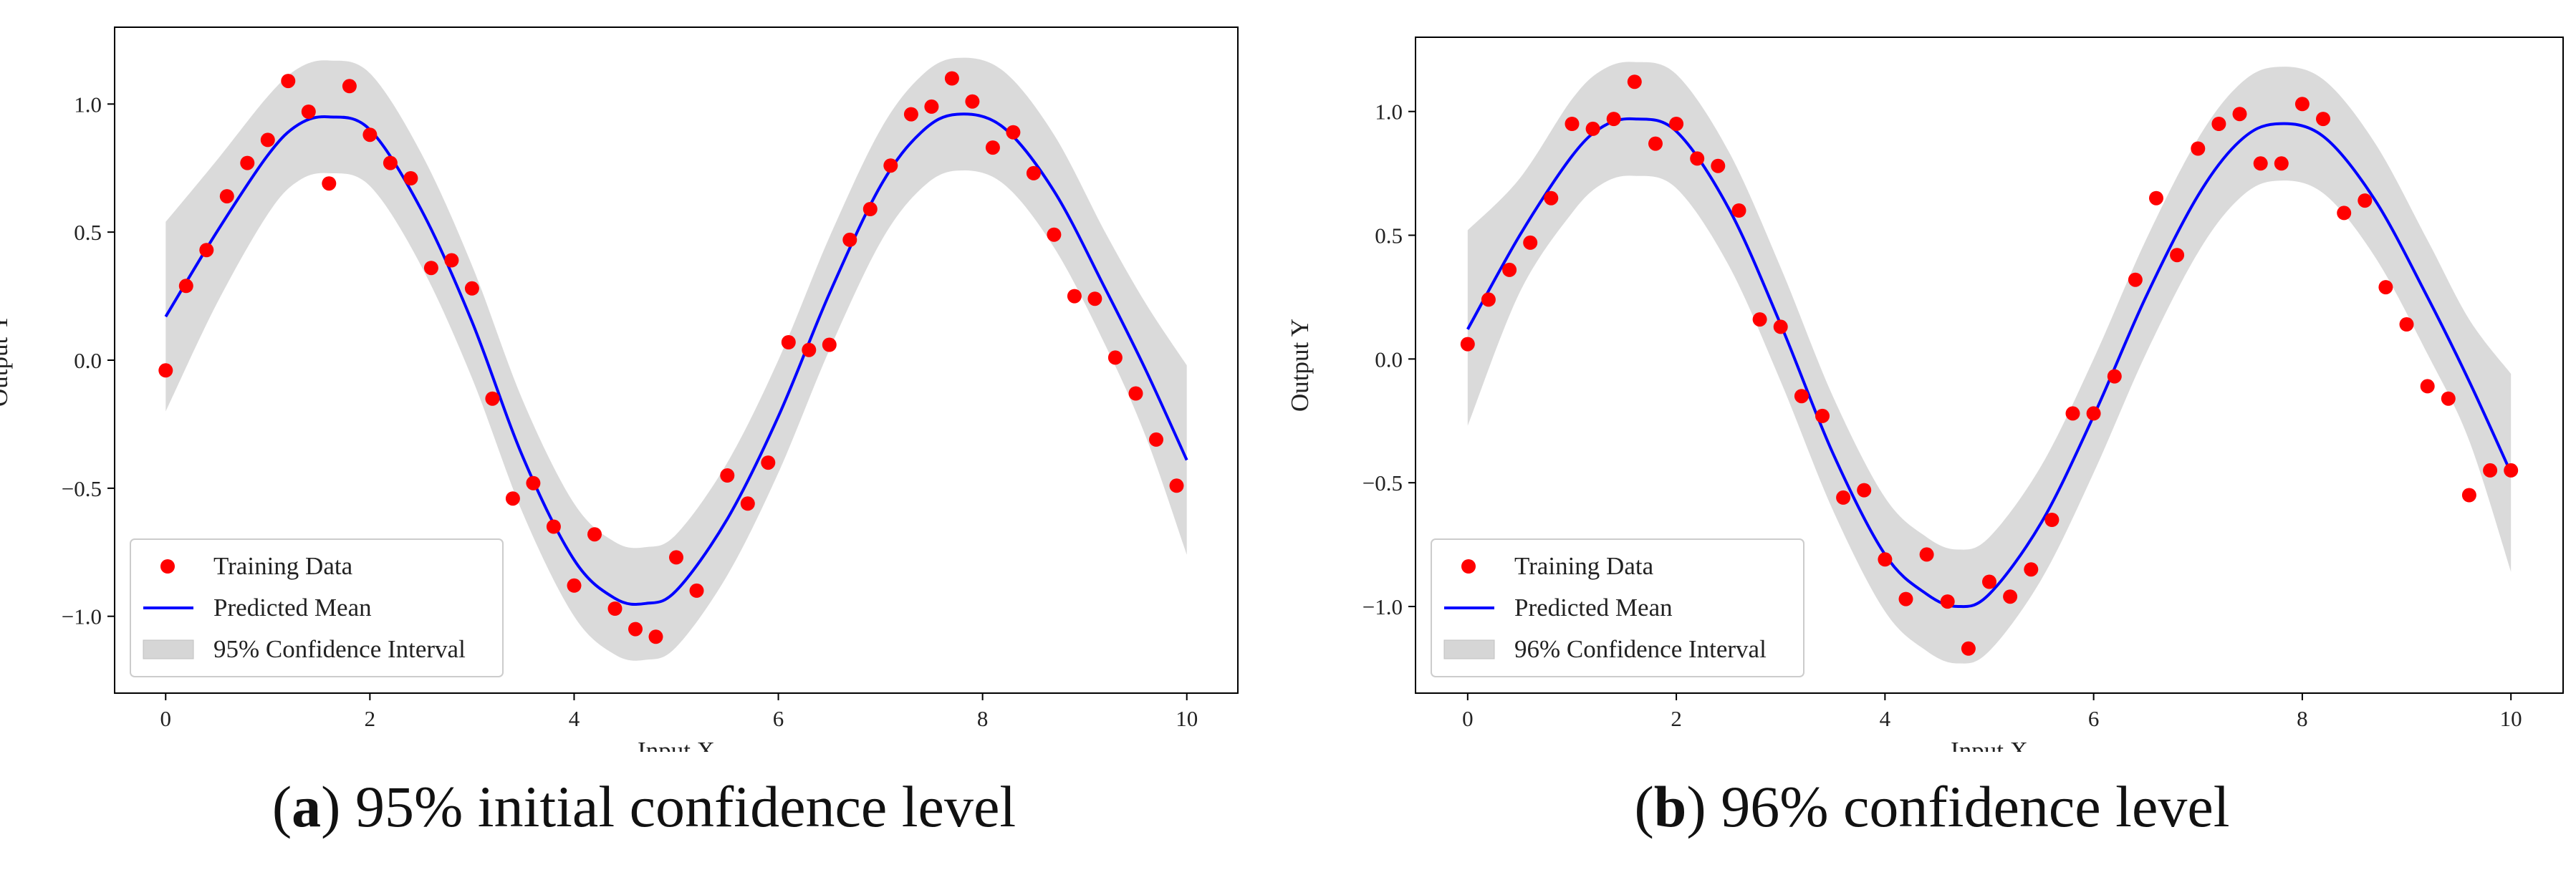  Describe the element at coordinates (166, 719) in the screenshot. I see `chart-a-x-tick-label: 0` at that location.